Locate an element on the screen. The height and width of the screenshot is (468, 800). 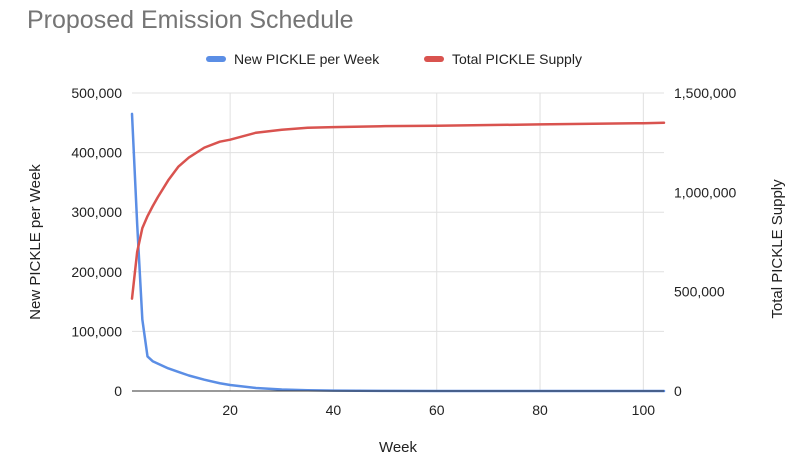
y-left-tick-label: 200,000 is located at coordinates (96, 272).